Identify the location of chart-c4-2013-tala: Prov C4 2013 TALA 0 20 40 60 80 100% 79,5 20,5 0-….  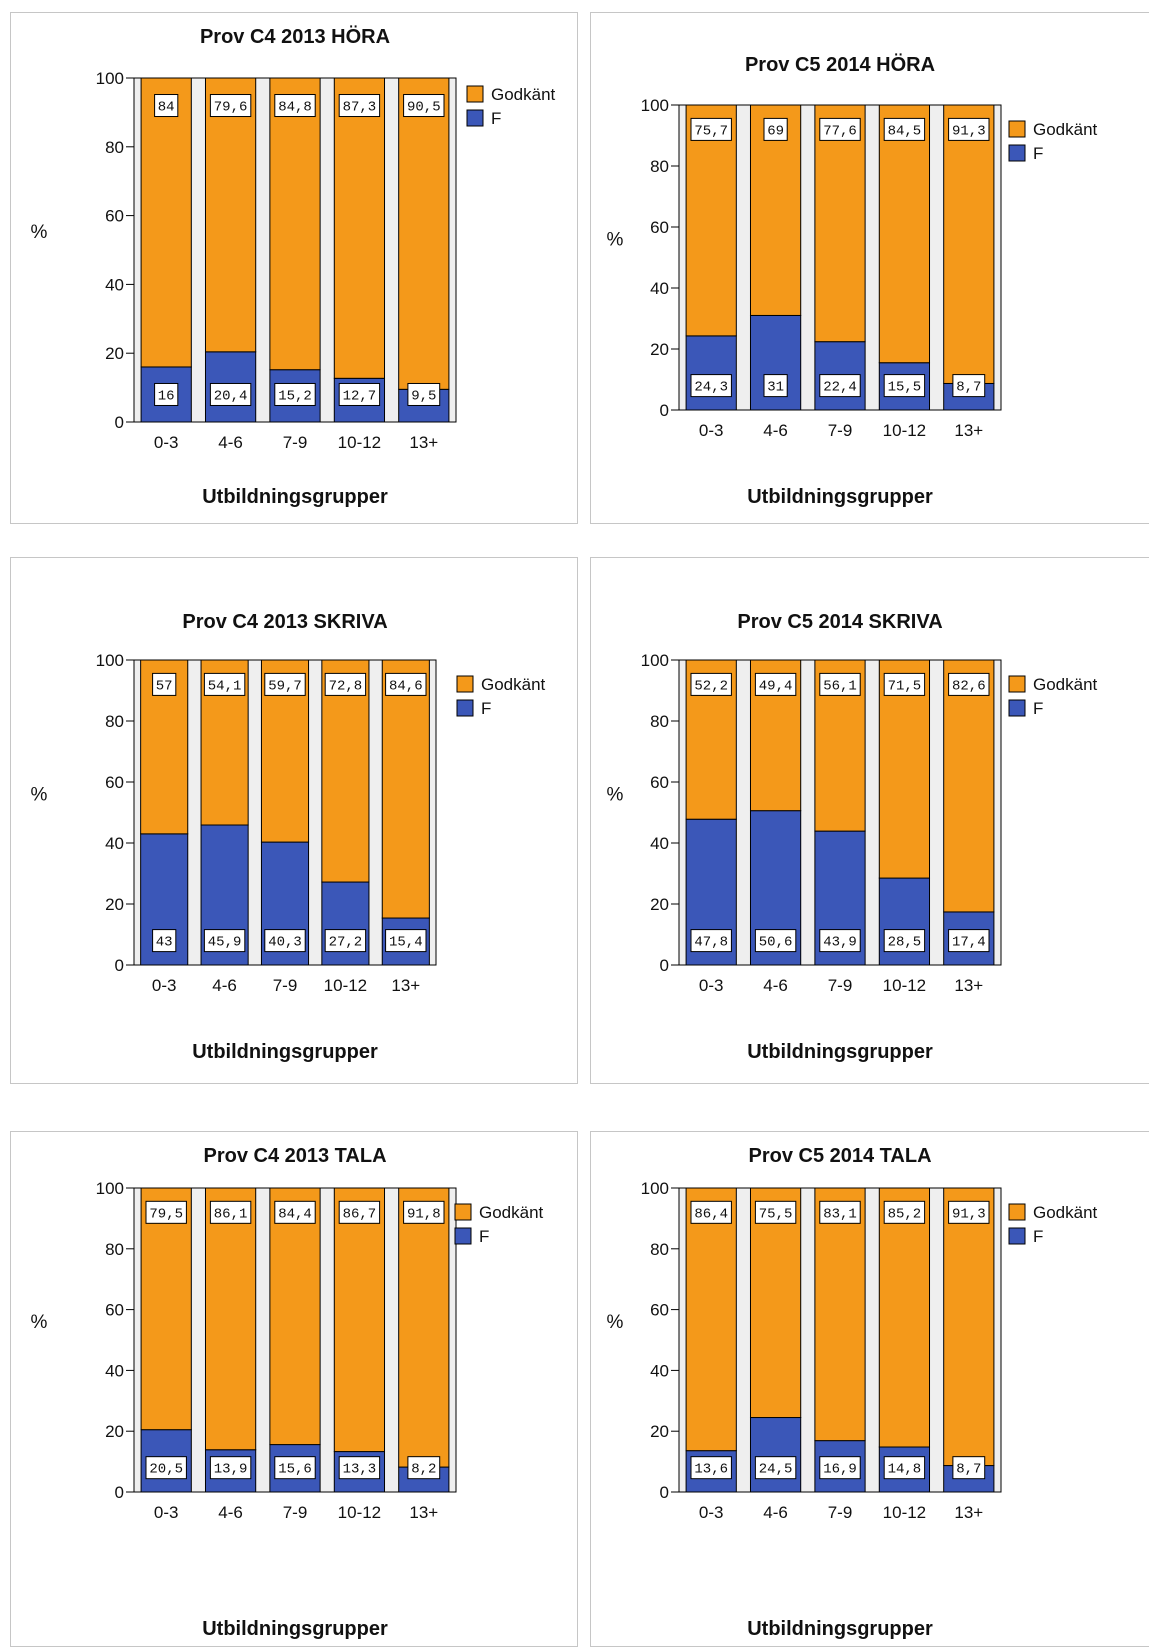
(287, 1392).